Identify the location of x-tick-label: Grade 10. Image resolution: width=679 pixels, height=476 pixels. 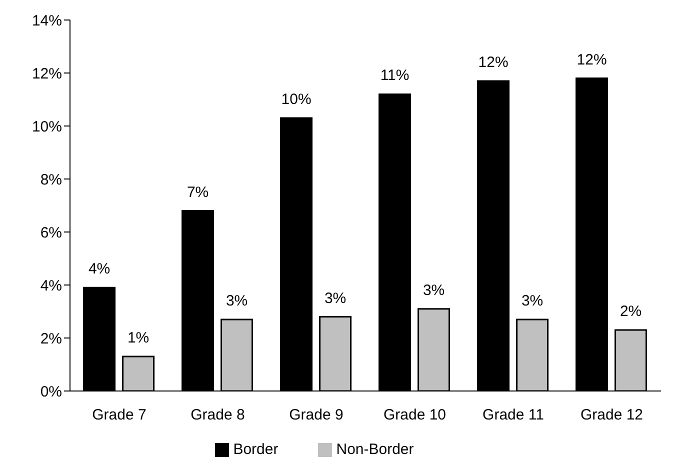
(414, 415).